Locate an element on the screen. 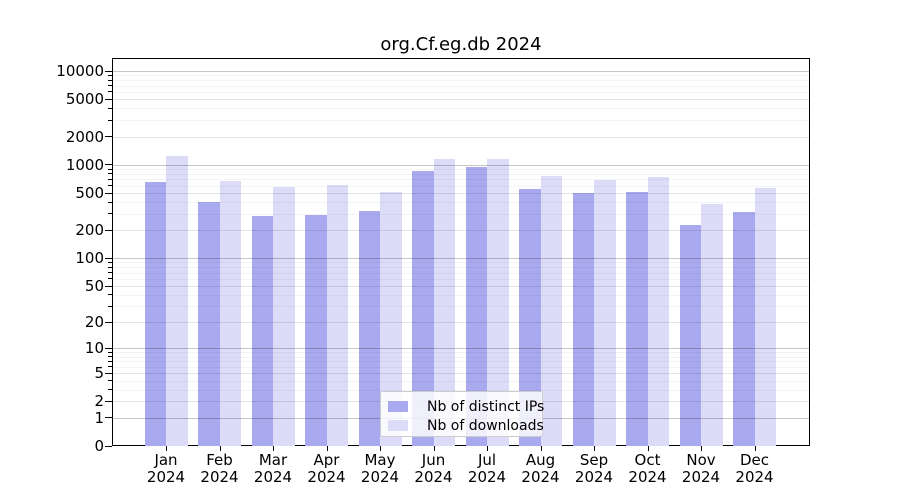 The width and height of the screenshot is (900, 500). x-tick-label-sep: Sep 2024 is located at coordinates (594, 468).